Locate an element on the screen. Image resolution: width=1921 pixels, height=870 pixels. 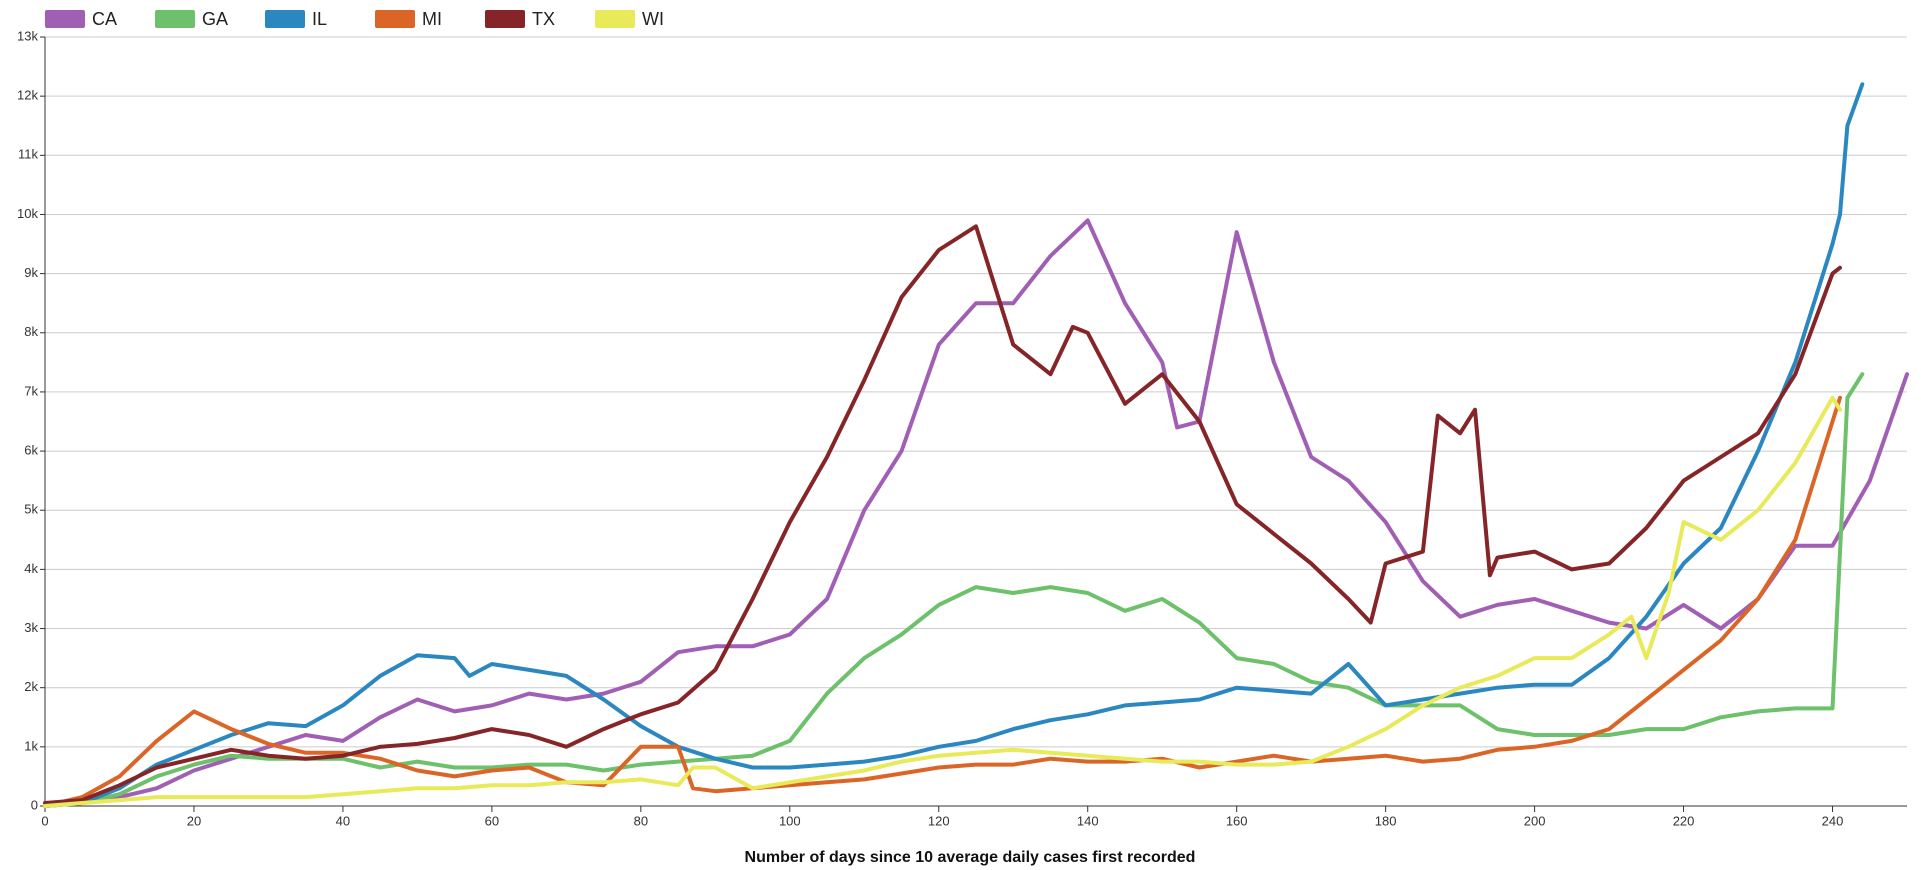
y-tick-label: 6k is located at coordinates (31, 450).